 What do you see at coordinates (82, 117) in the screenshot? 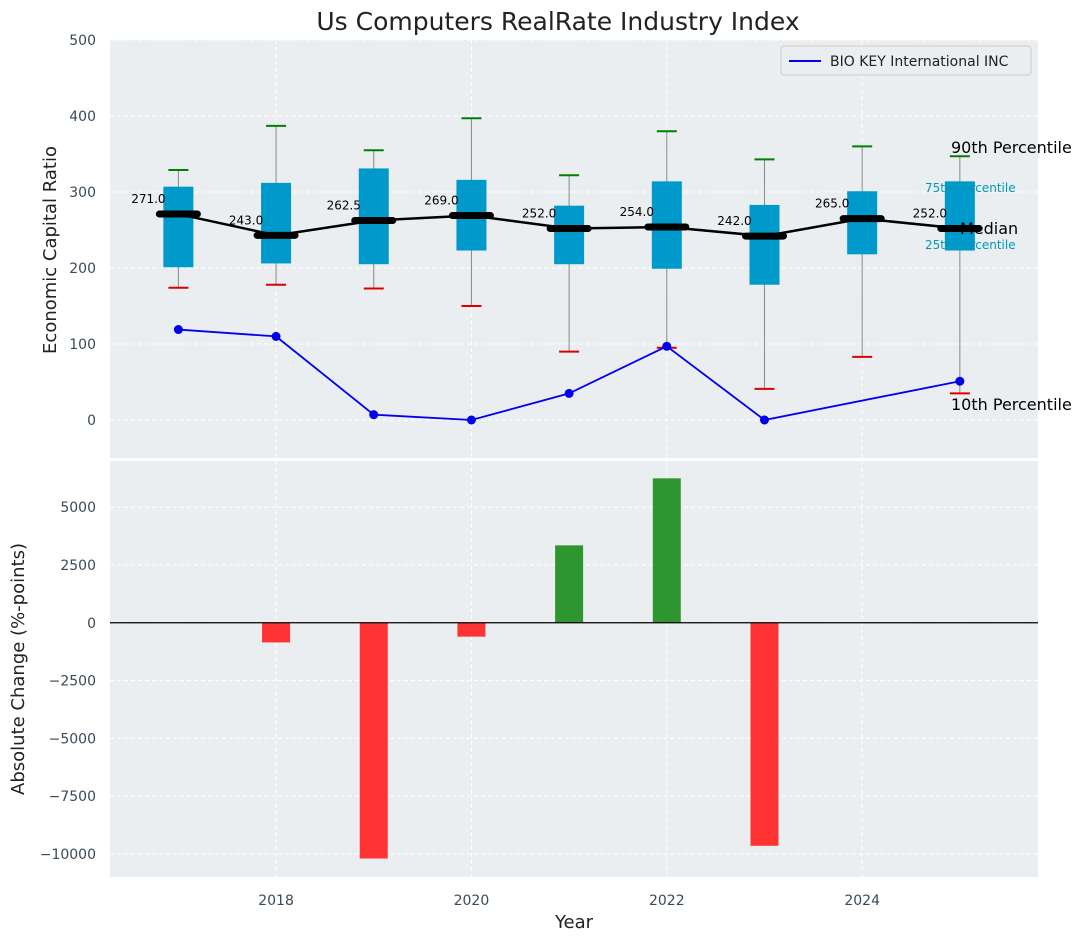
I see `top-y-tick-label: 400` at bounding box center [82, 117].